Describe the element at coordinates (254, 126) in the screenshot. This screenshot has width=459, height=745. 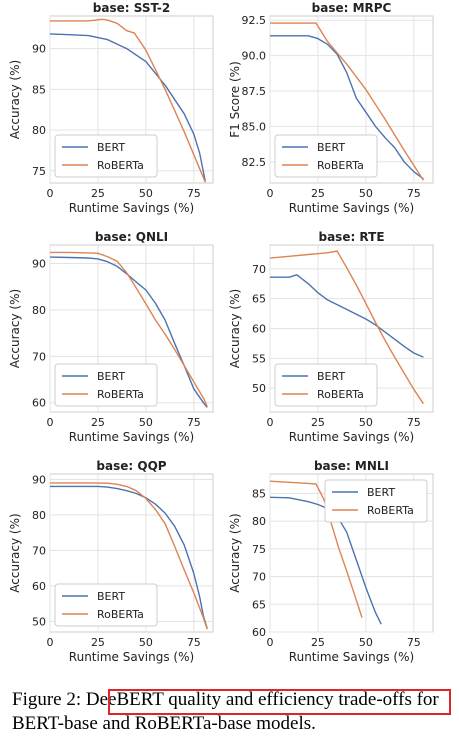
I see `y-tick-label: 85.0` at that location.